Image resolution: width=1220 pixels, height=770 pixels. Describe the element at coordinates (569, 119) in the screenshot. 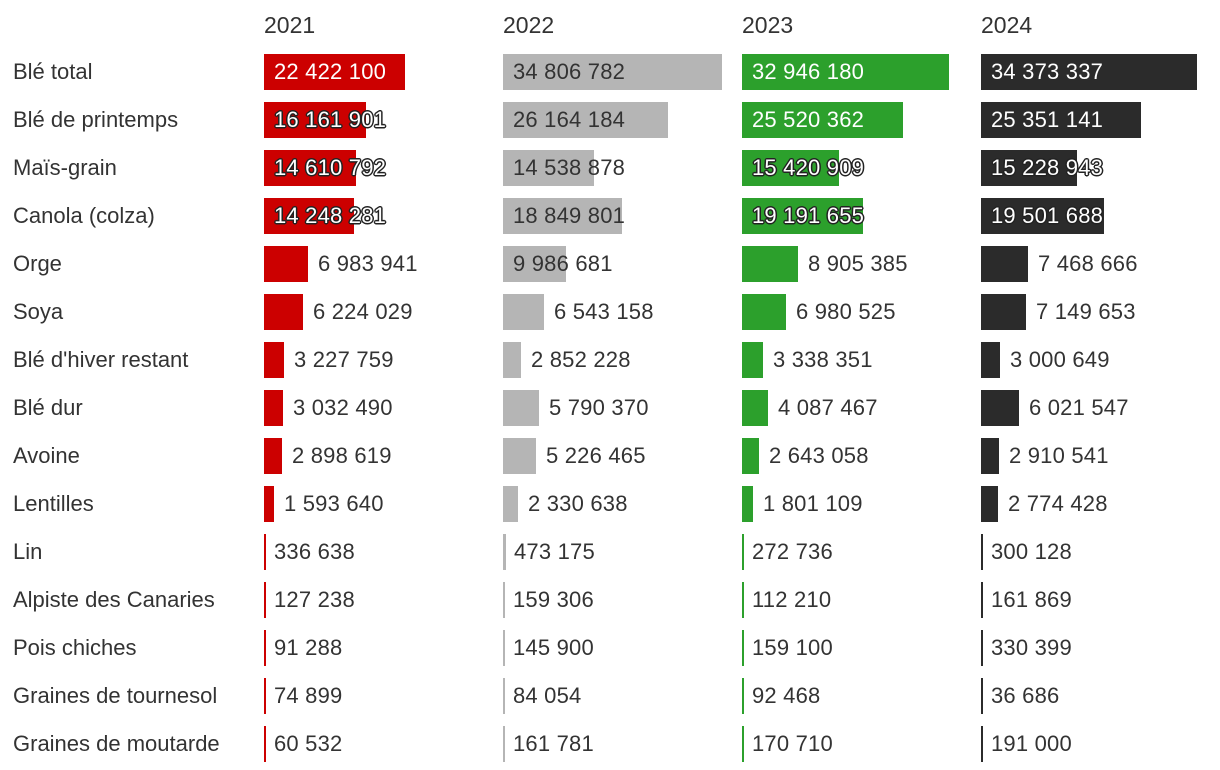

I see `data-label: 26 164 184` at that location.